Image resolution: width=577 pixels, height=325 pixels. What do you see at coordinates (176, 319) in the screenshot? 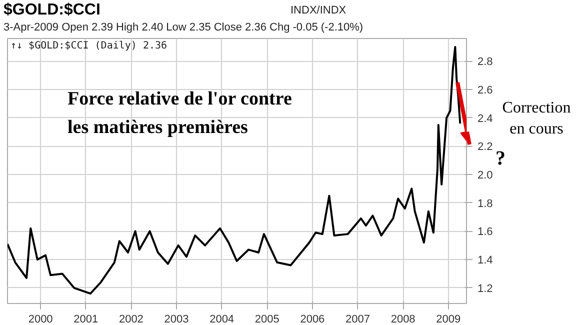
I see `x-tick-label: 2003` at bounding box center [176, 319].